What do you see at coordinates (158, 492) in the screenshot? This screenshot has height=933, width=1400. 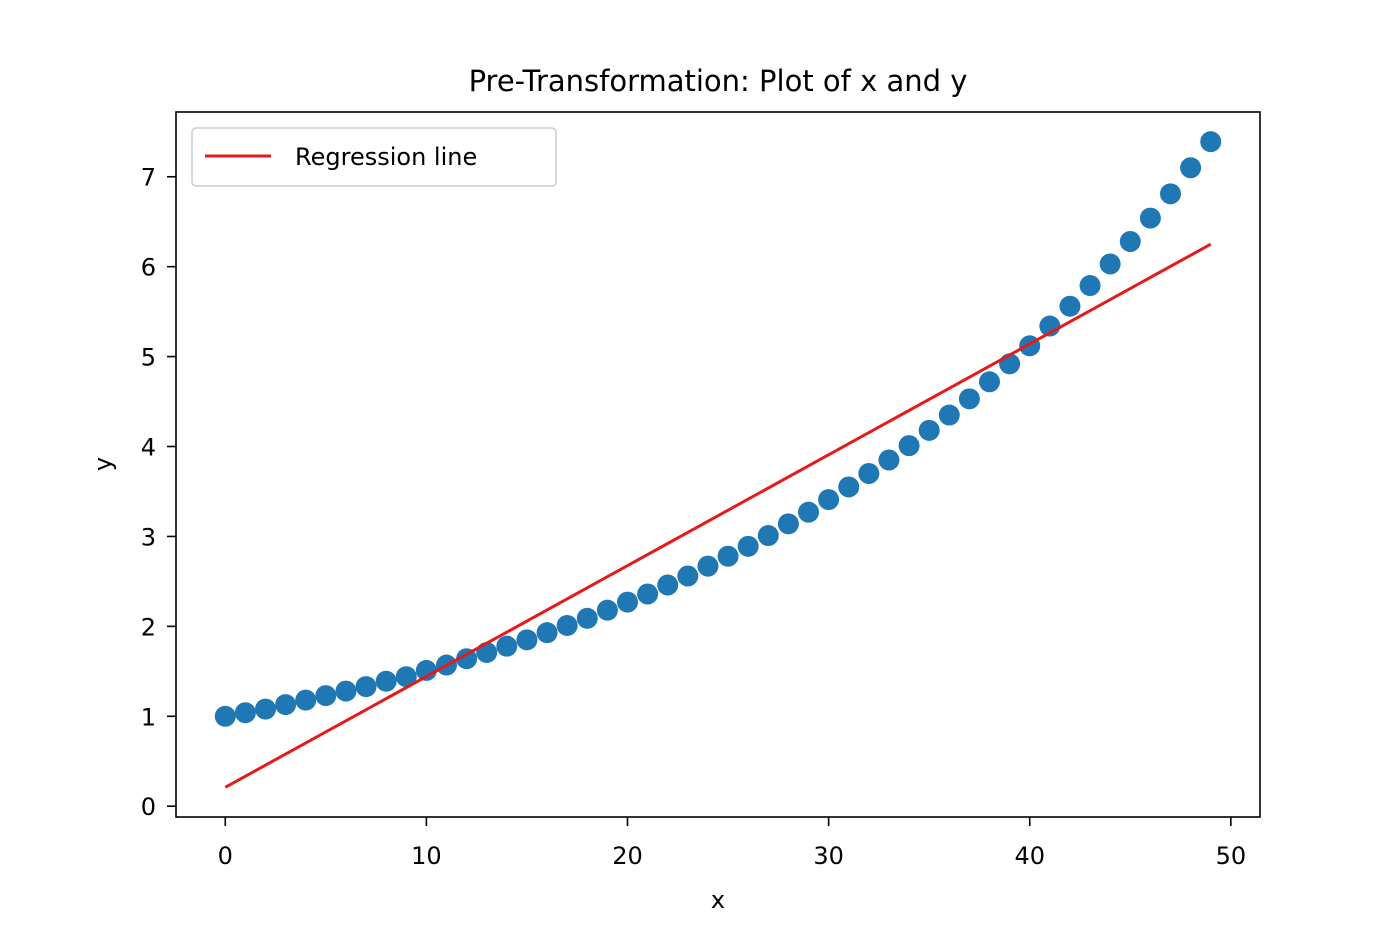 I see `y-axis: 0 1 2 3 4 5 6 7` at bounding box center [158, 492].